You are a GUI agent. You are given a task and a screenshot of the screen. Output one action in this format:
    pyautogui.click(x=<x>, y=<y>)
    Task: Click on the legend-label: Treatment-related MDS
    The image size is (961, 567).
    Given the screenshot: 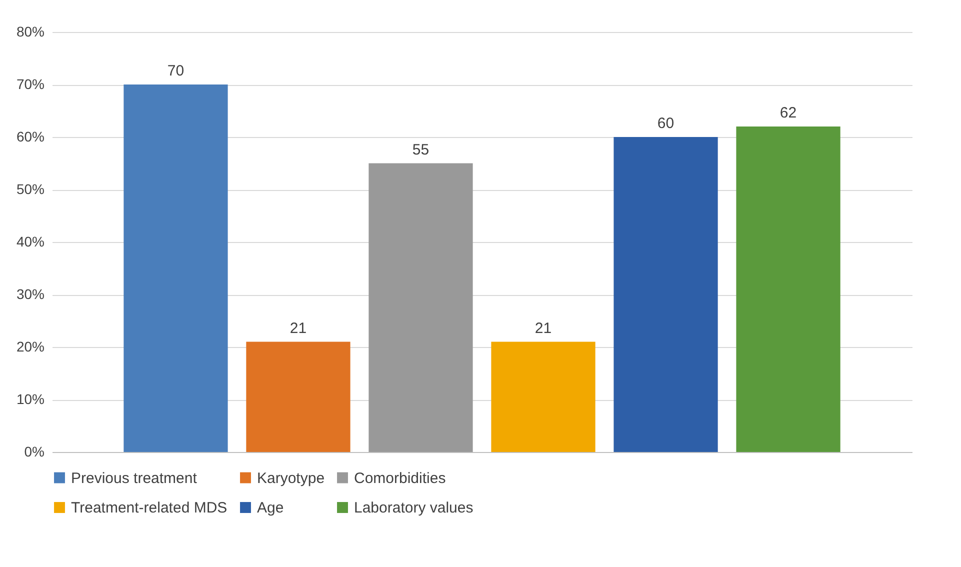 What is the action you would take?
    pyautogui.click(x=149, y=508)
    